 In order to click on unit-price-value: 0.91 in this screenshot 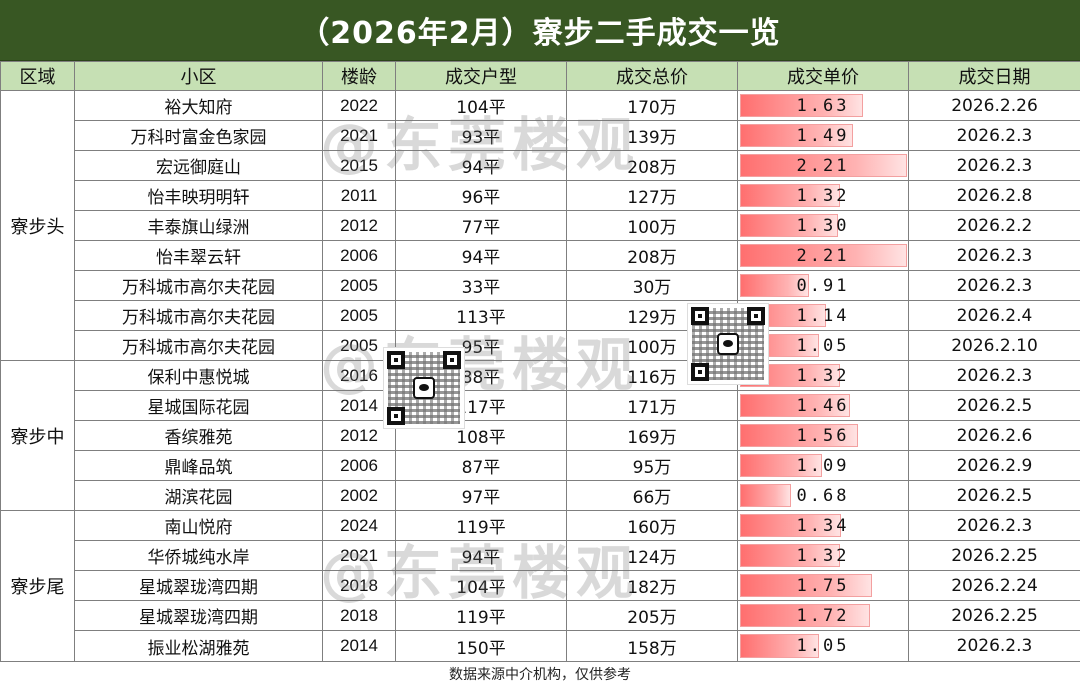, I will do `click(823, 285)`.